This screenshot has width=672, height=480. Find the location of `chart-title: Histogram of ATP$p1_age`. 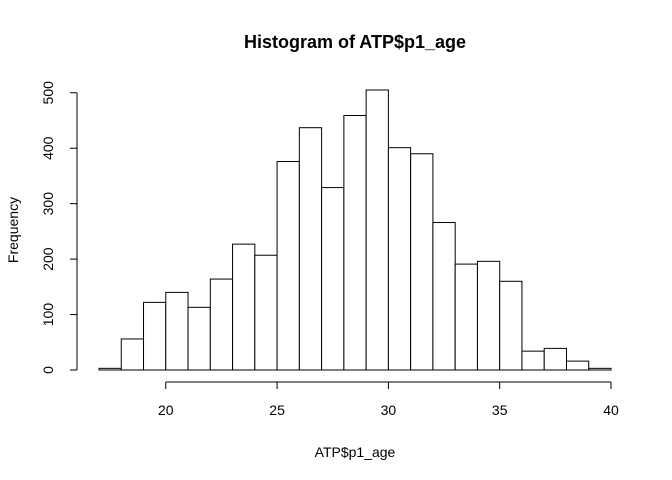

chart-title: Histogram of ATP$p1_age is located at coordinates (355, 42).